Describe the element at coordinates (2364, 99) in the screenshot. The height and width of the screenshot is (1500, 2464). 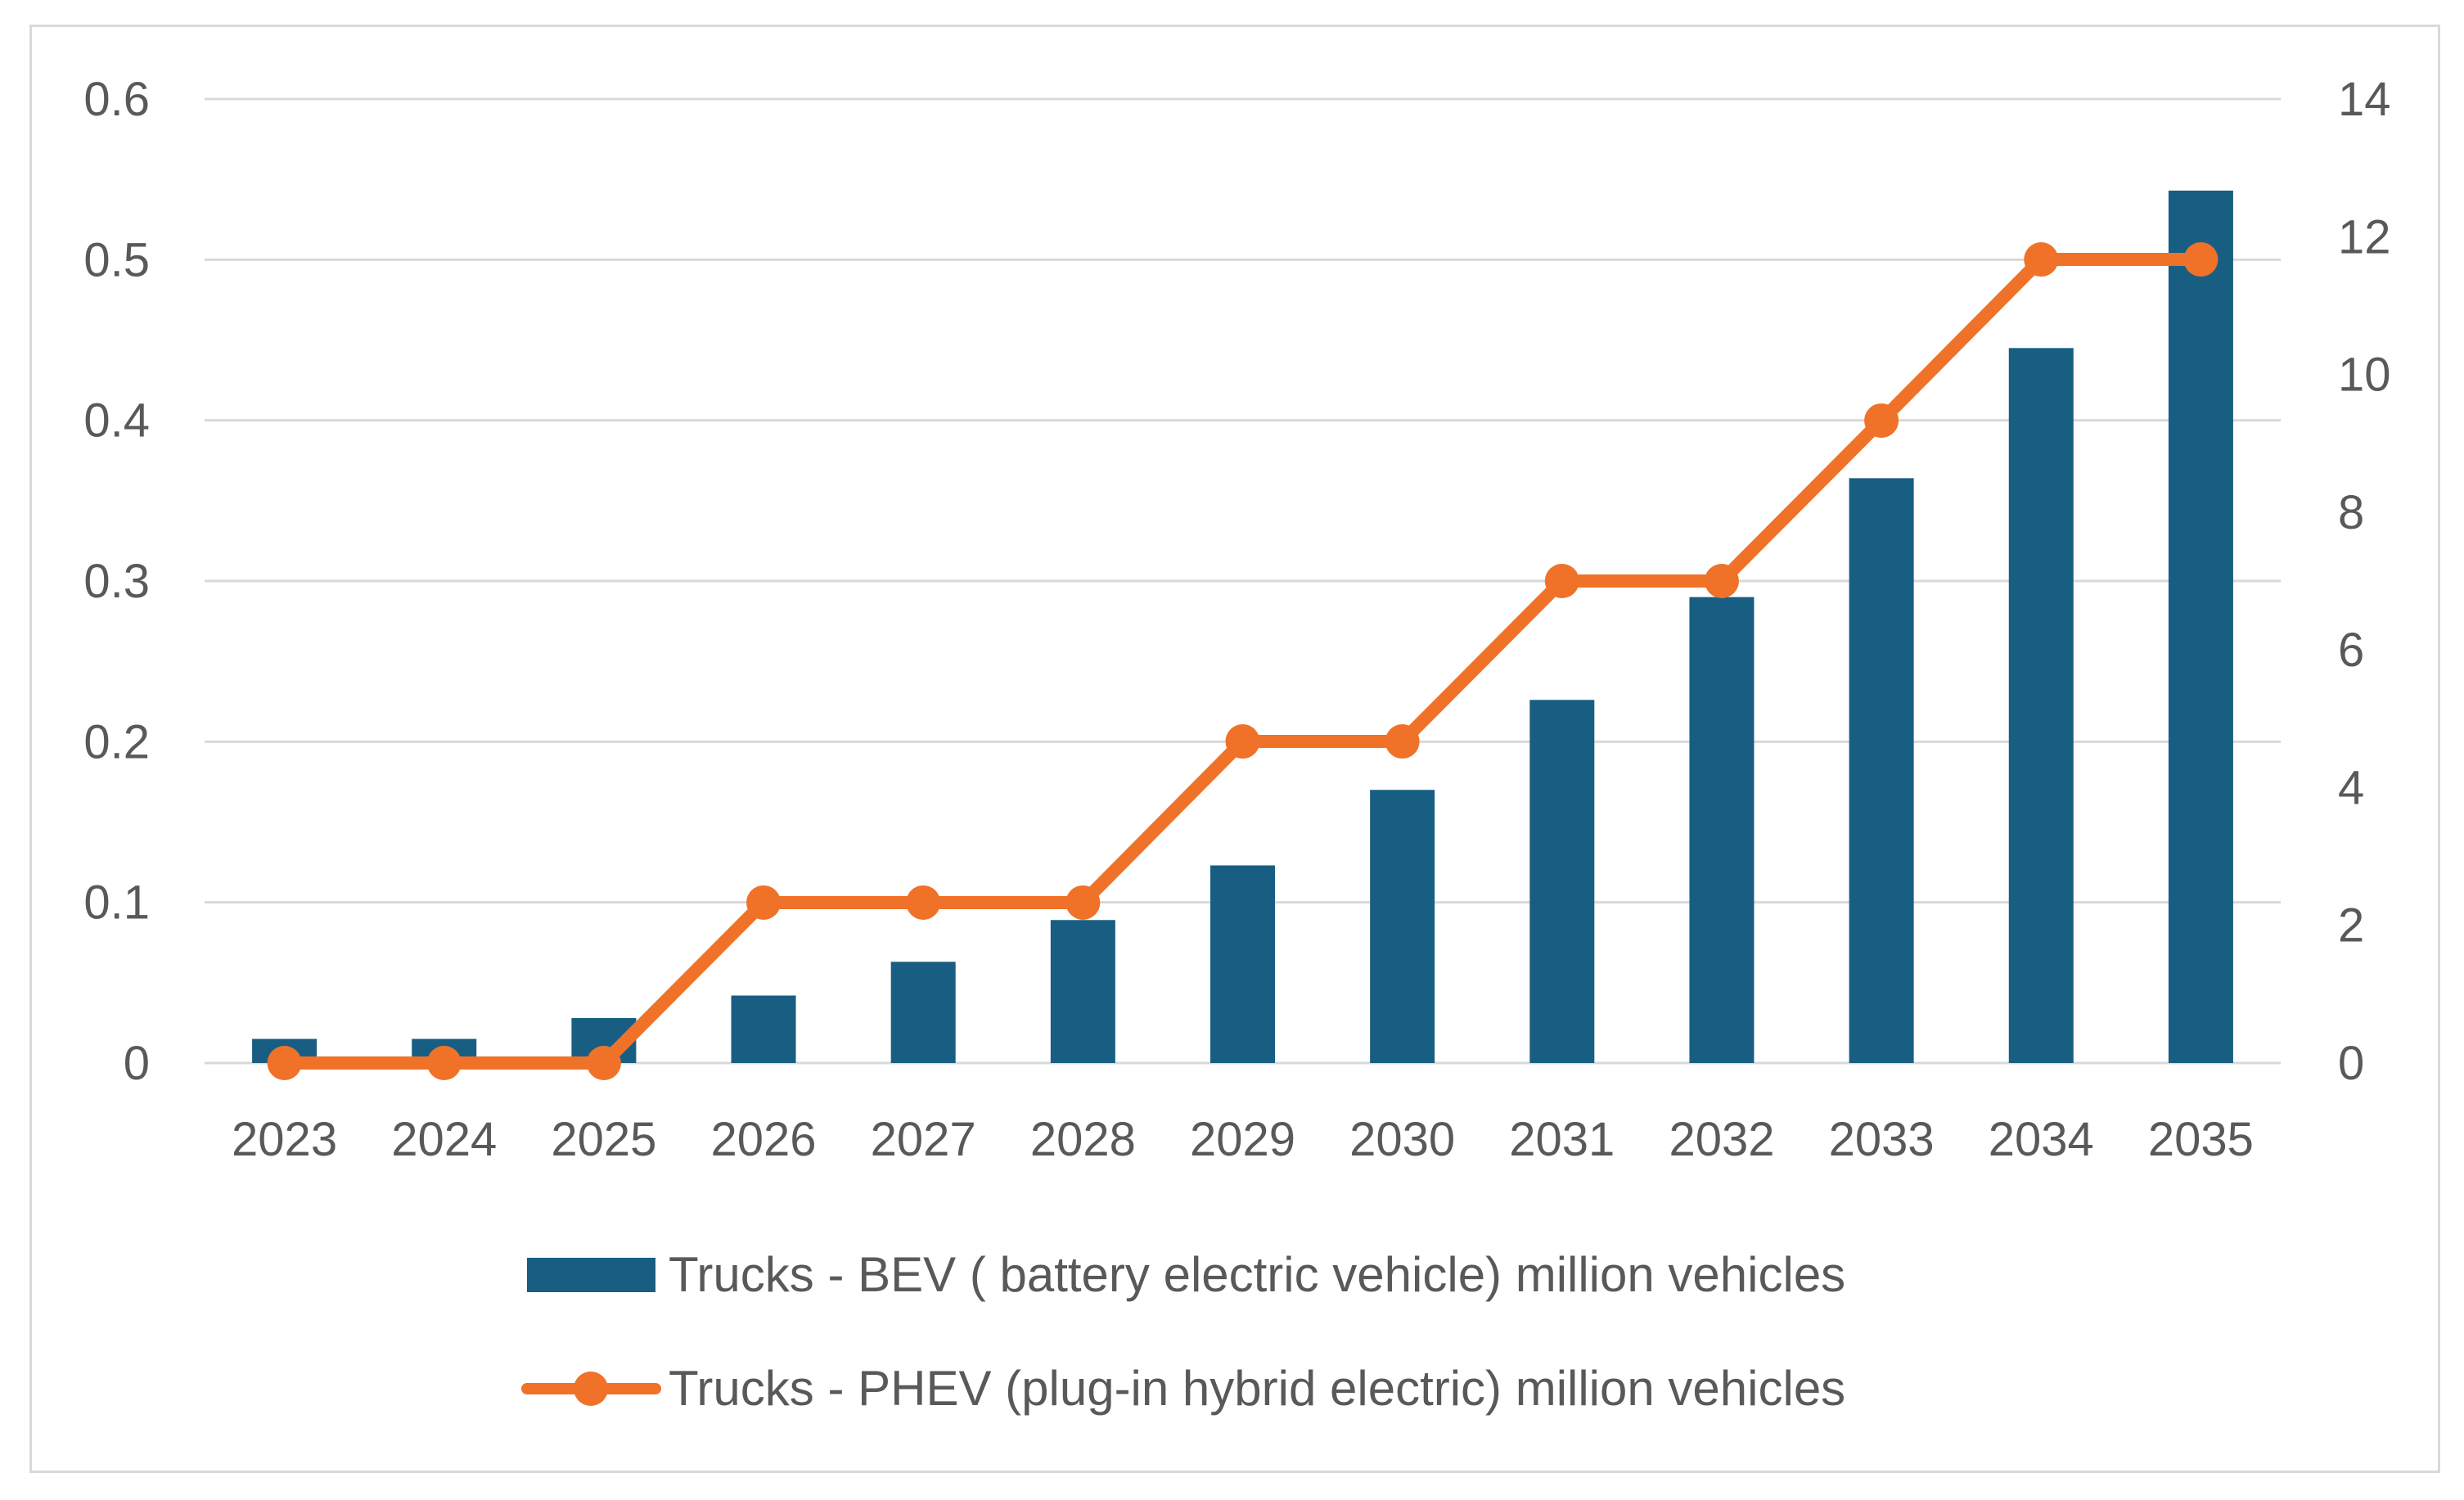
I see `right-tick-label: 14` at that location.